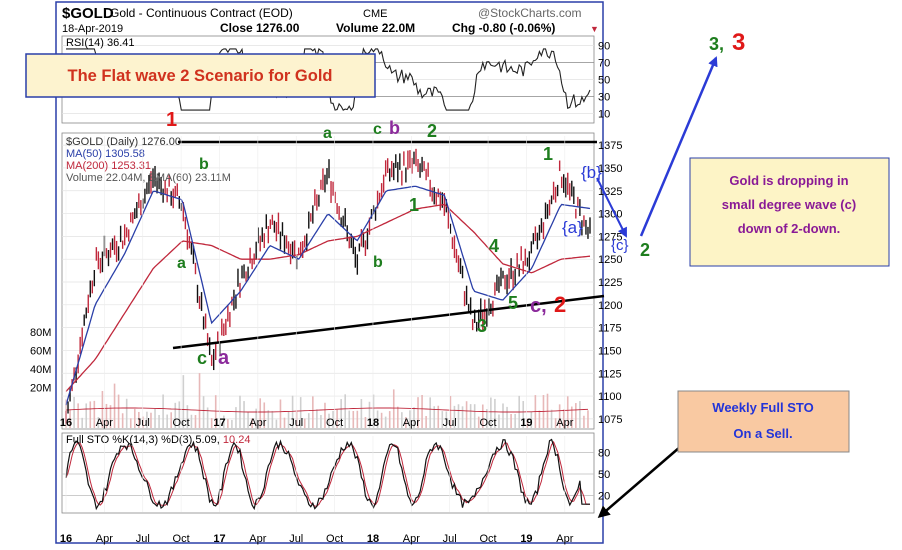  Describe the element at coordinates (716, 44) in the screenshot. I see `wave-3-green-label: 3,` at that location.